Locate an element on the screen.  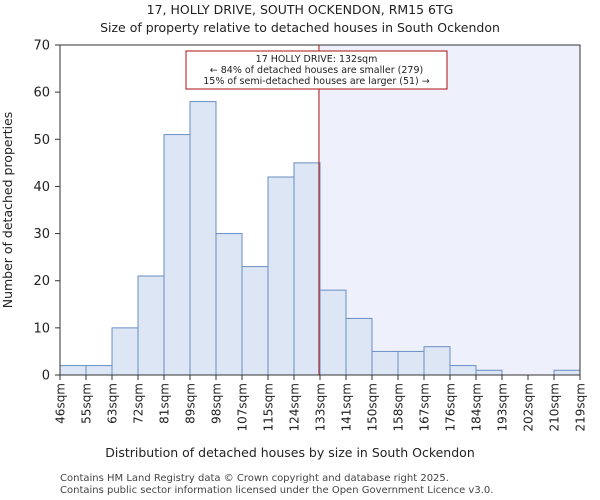
x-tick-label: 210sqm is located at coordinates (555, 407).